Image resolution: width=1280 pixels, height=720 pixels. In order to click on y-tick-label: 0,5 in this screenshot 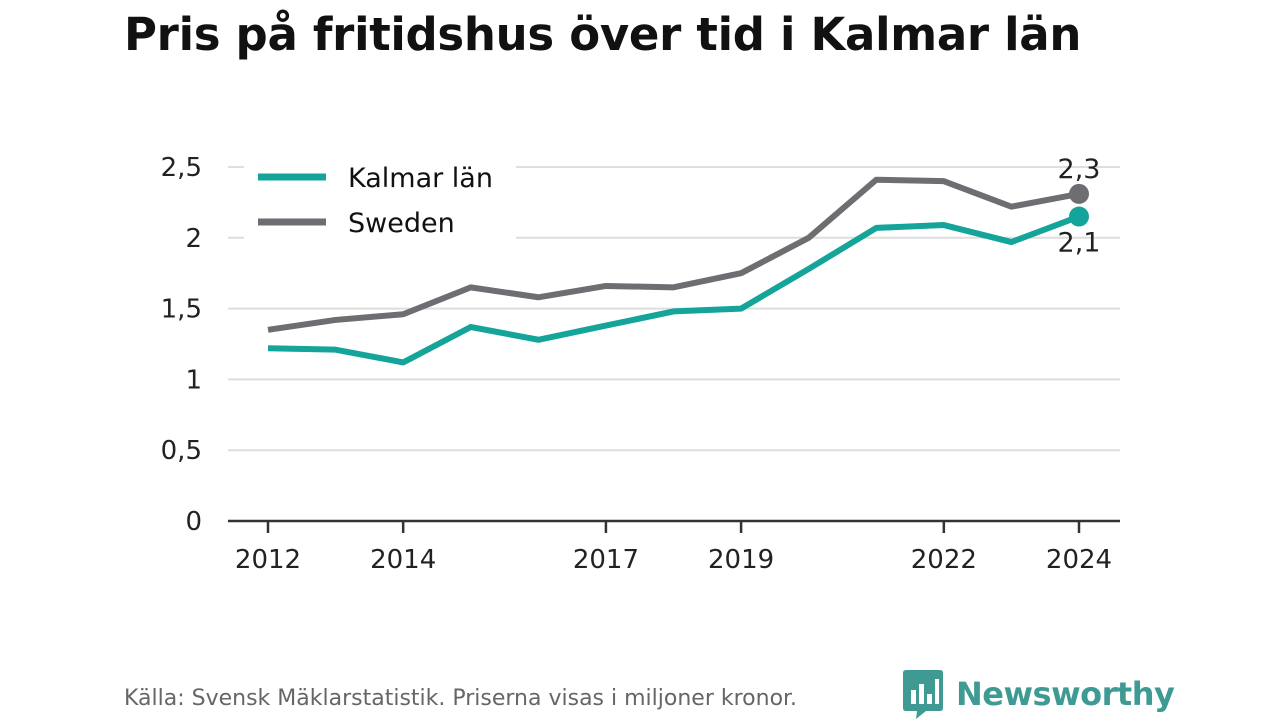, I will do `click(181, 451)`.